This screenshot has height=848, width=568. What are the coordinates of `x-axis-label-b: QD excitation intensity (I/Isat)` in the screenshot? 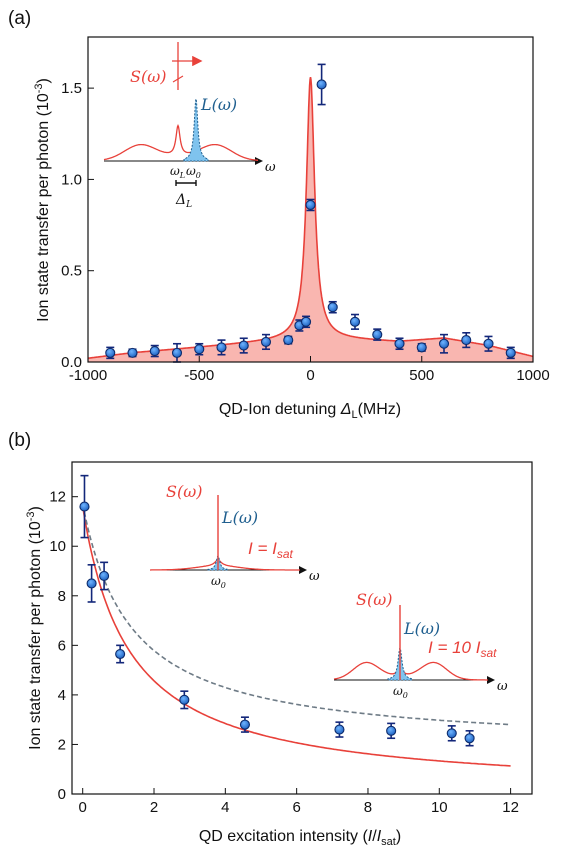 It's located at (300, 838).